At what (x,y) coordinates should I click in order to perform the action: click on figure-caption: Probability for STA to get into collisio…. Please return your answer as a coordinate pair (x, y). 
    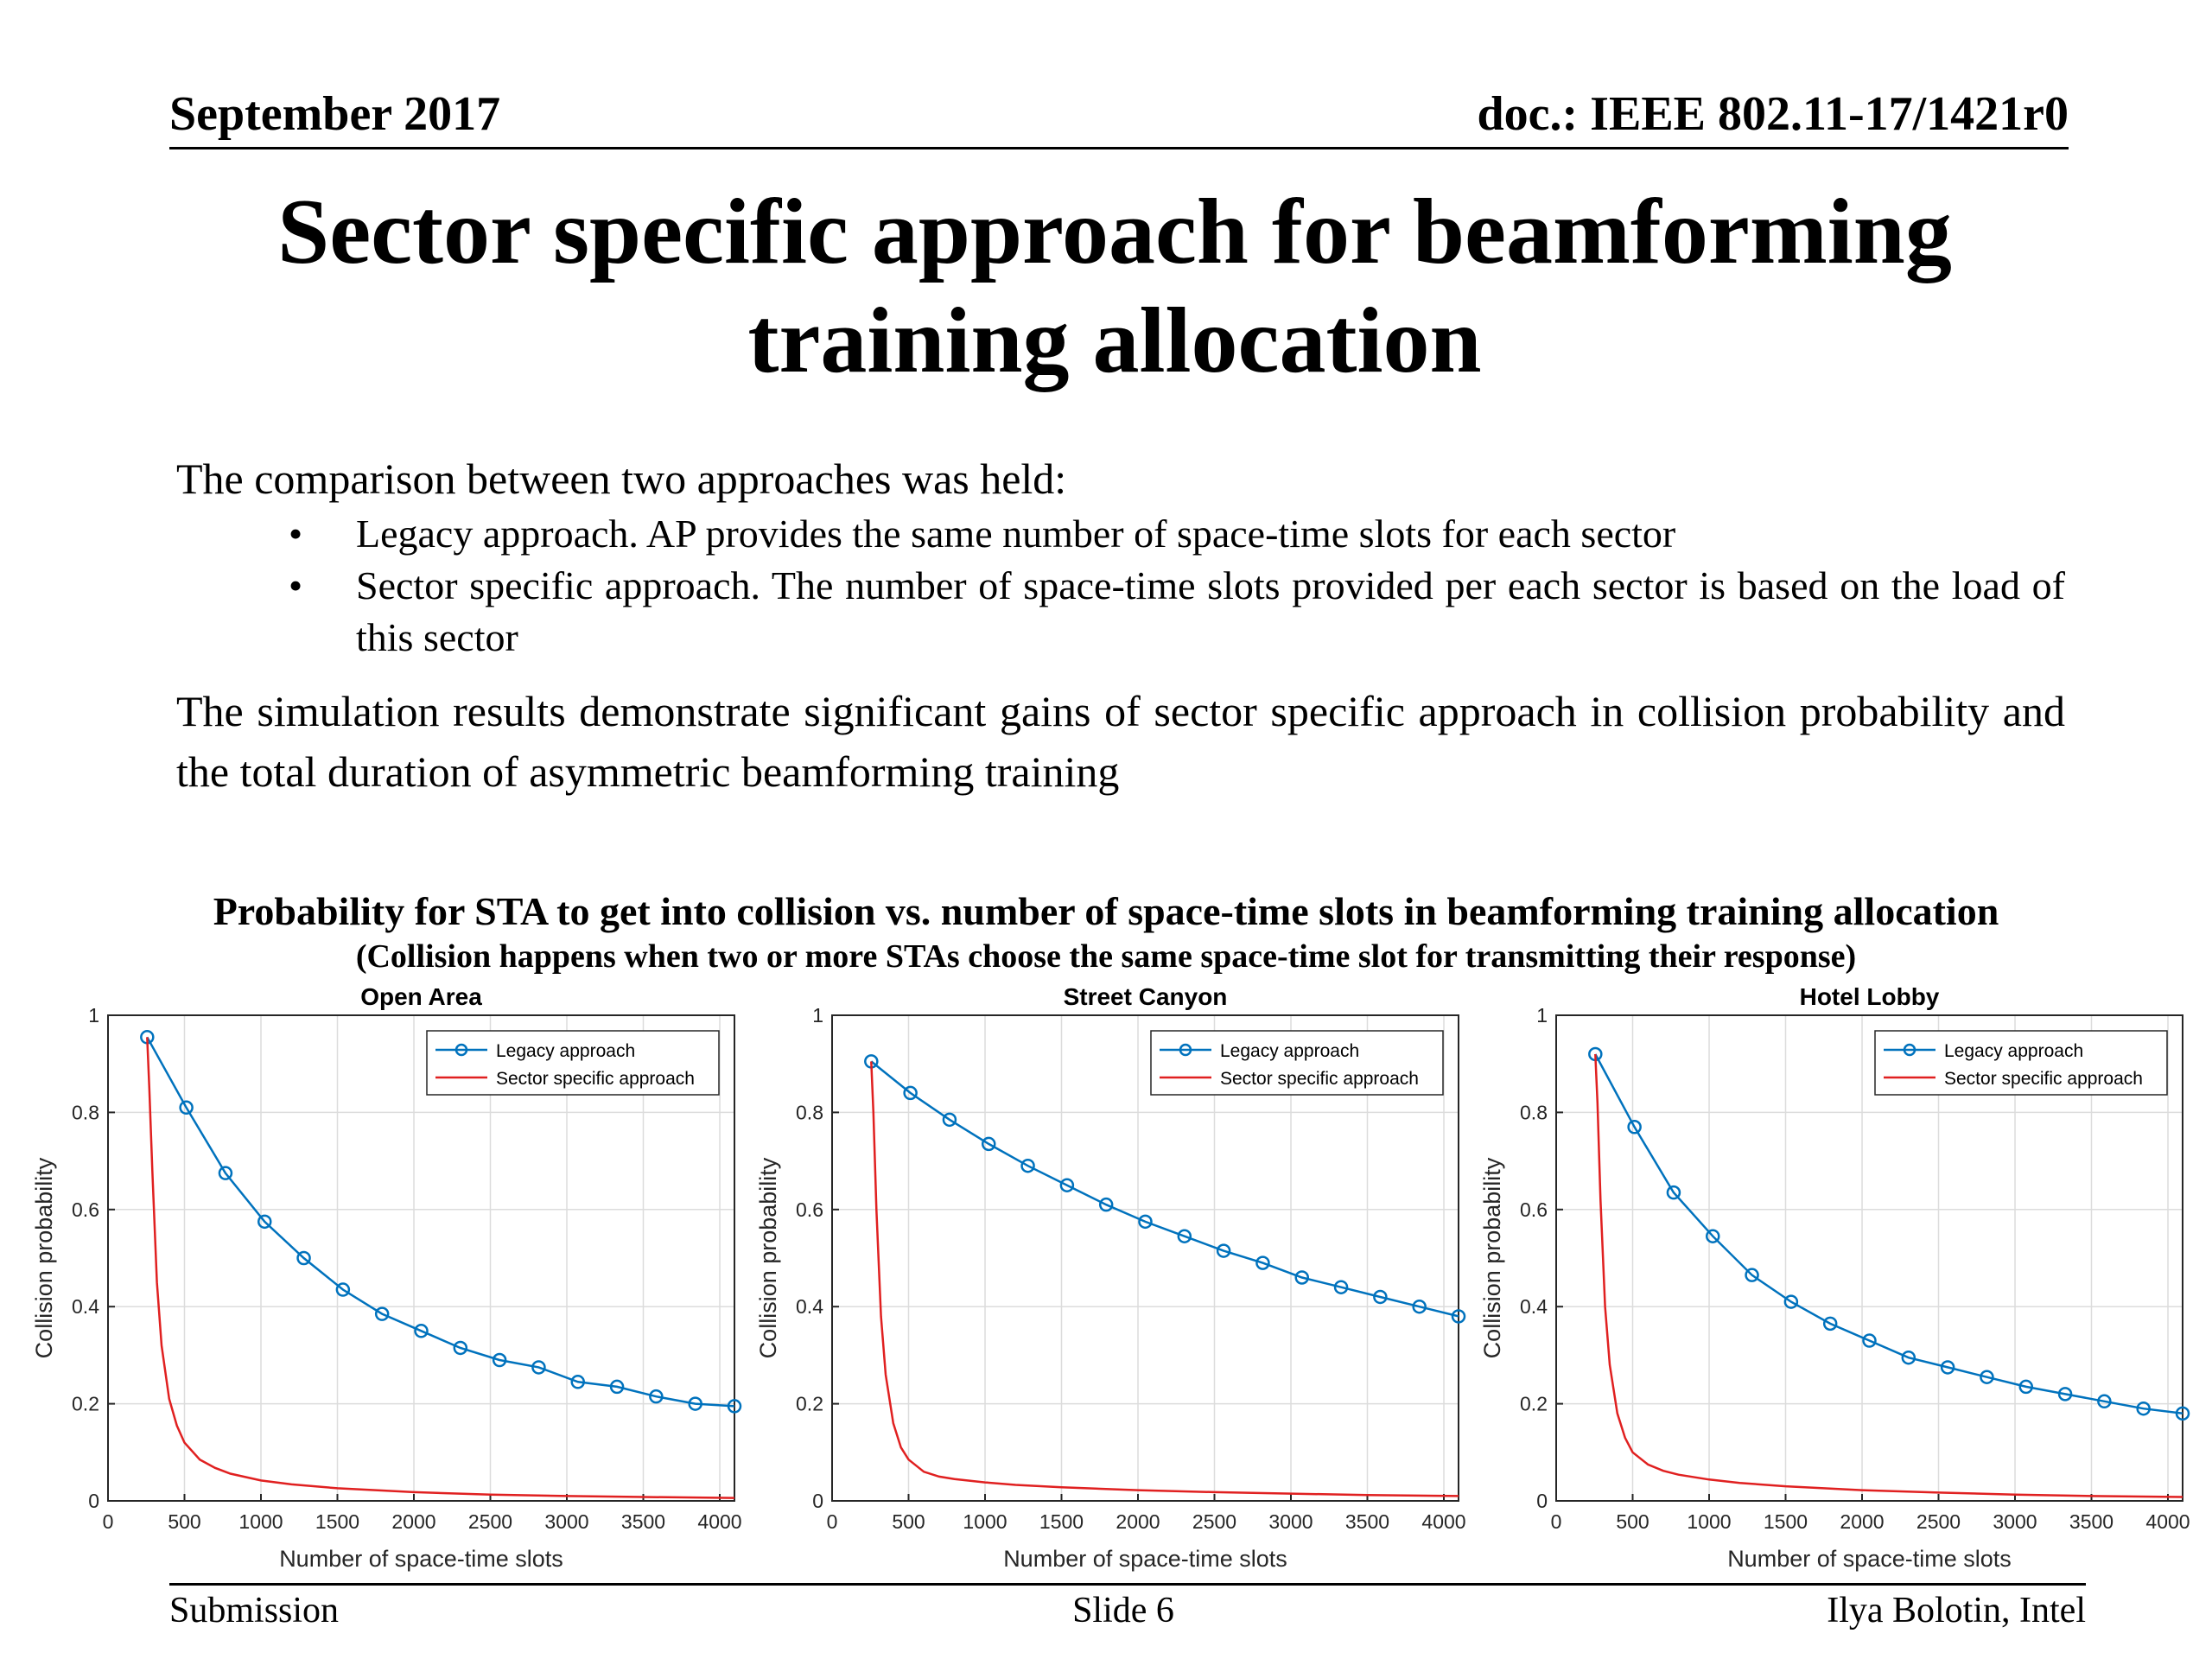
    Looking at the image, I should click on (1106, 911).